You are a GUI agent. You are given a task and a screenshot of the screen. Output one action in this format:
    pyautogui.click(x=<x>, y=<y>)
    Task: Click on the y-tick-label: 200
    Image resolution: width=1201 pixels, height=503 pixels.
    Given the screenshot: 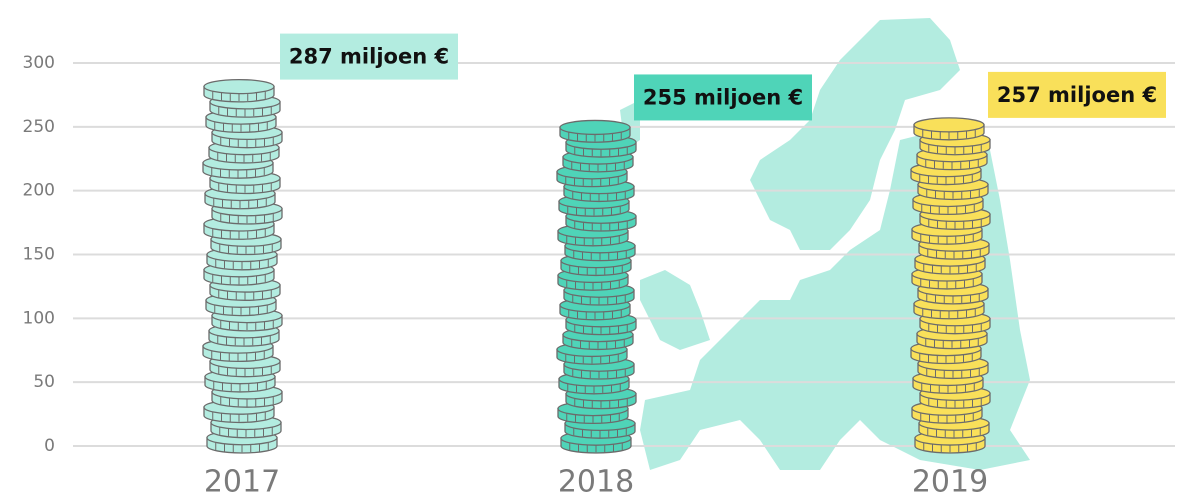 What is the action you would take?
    pyautogui.click(x=39, y=191)
    